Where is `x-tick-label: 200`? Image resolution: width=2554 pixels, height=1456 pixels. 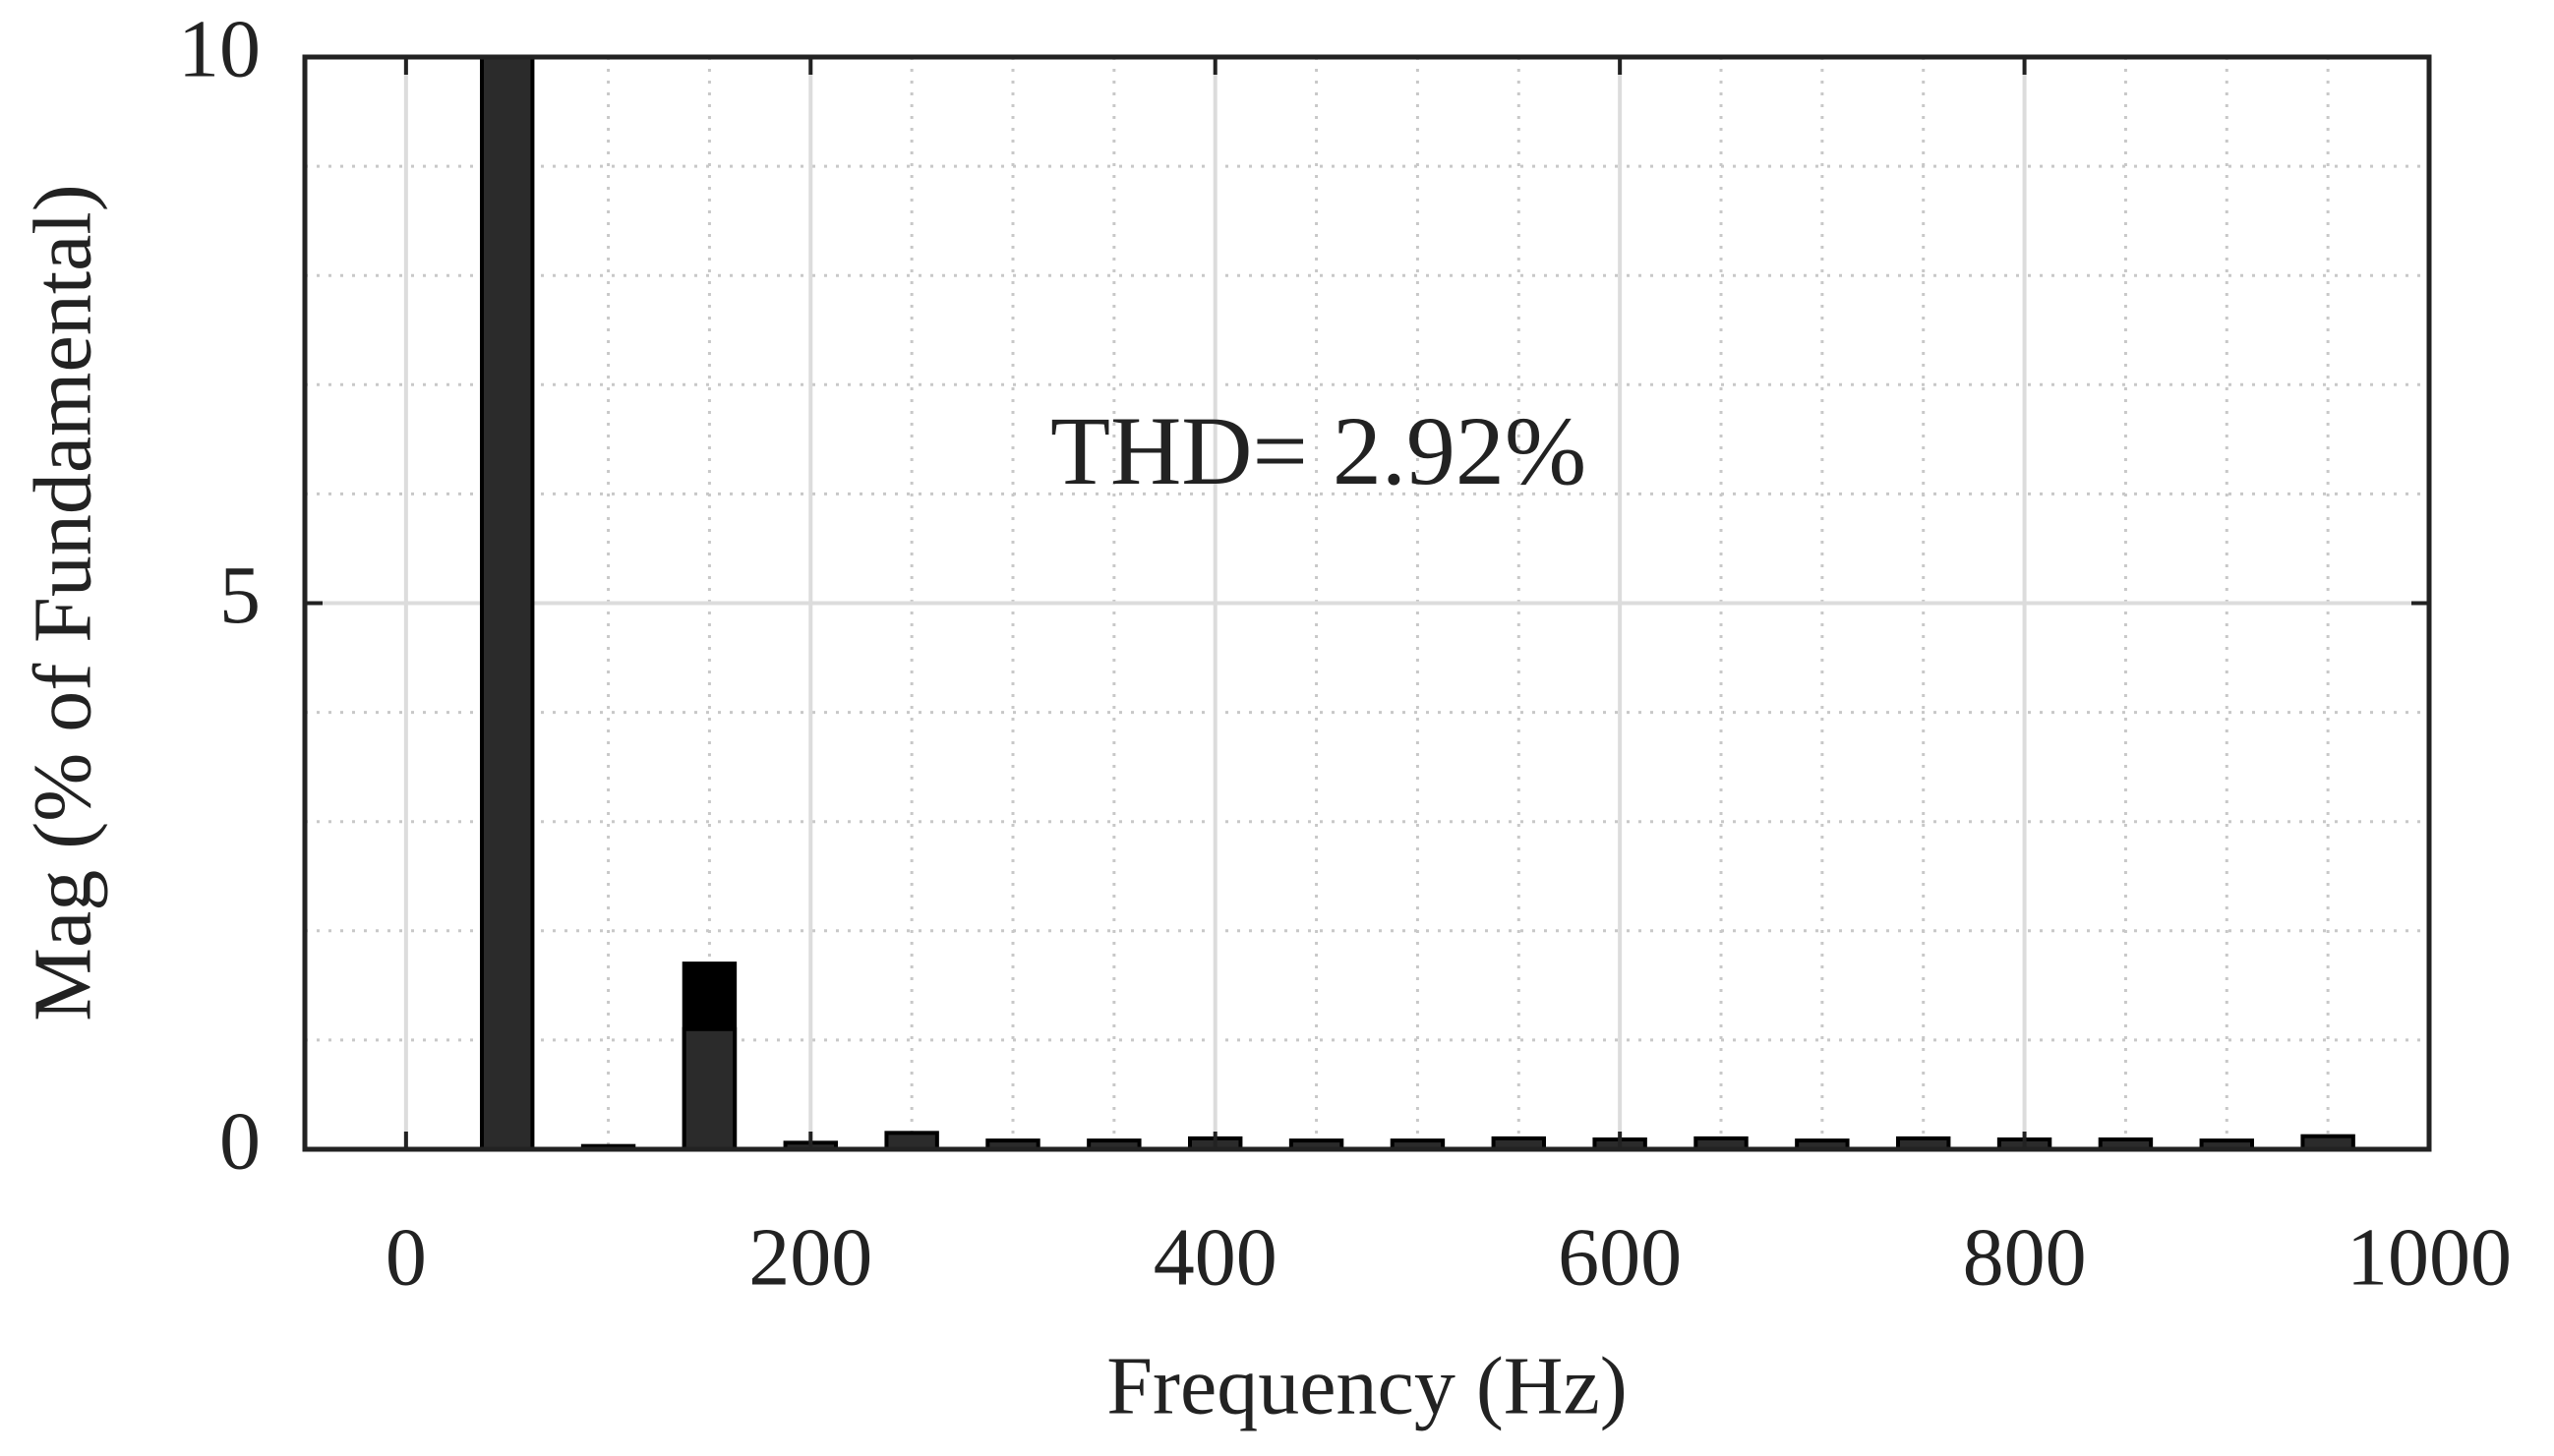 x-tick-label: 200 is located at coordinates (810, 1257).